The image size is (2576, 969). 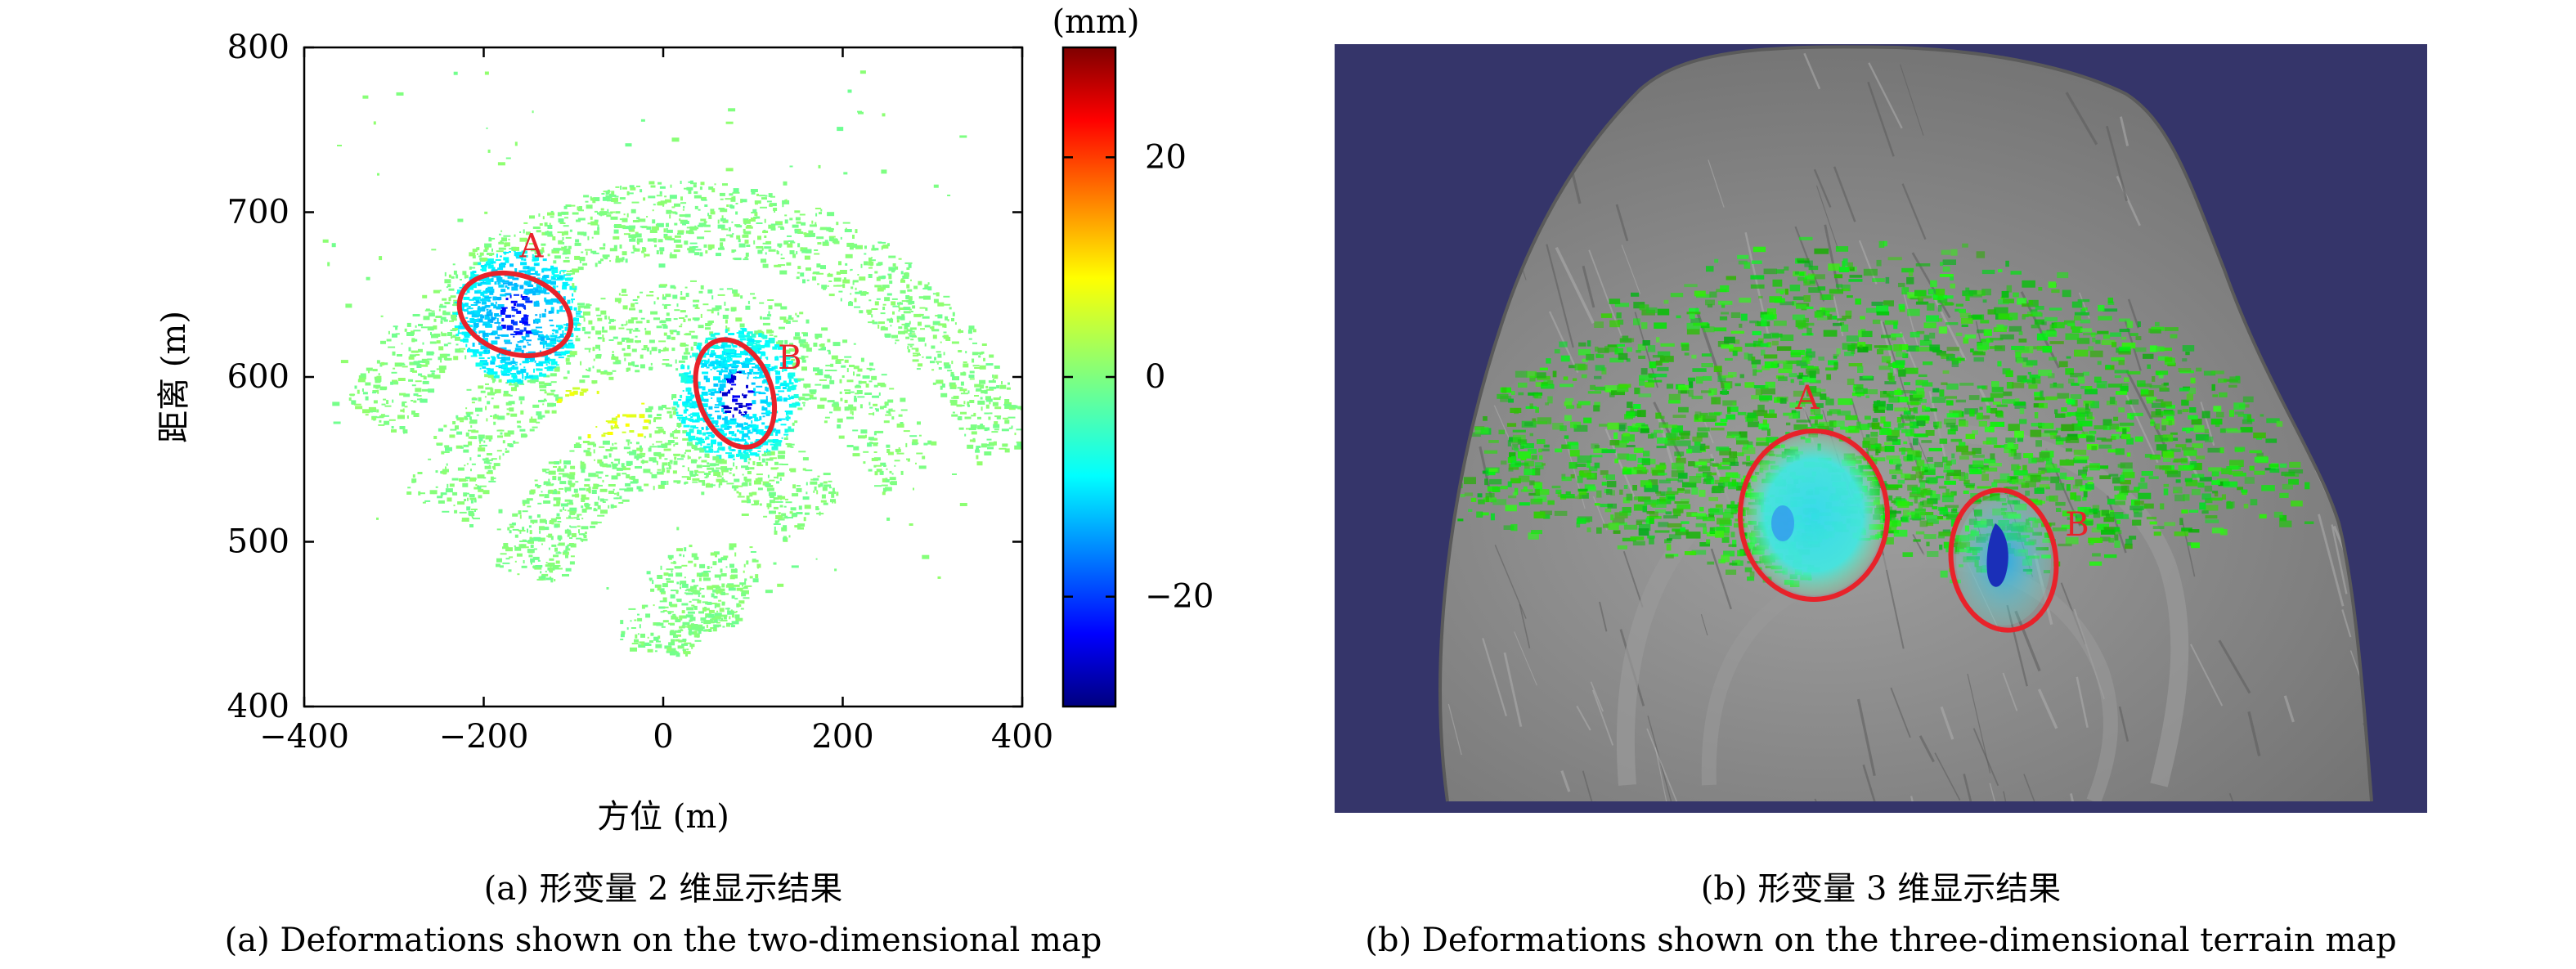 I want to click on deformation-patch-3d, so click(x=2064, y=409).